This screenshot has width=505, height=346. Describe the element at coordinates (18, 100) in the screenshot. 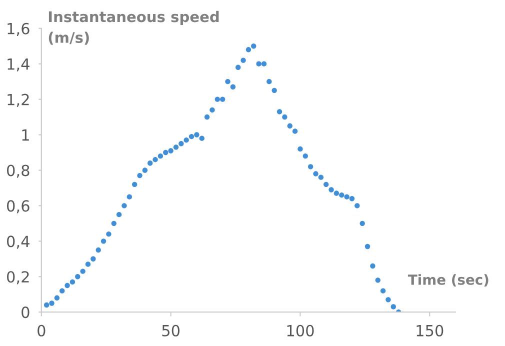

I see `y-tick-label: 1,2` at that location.